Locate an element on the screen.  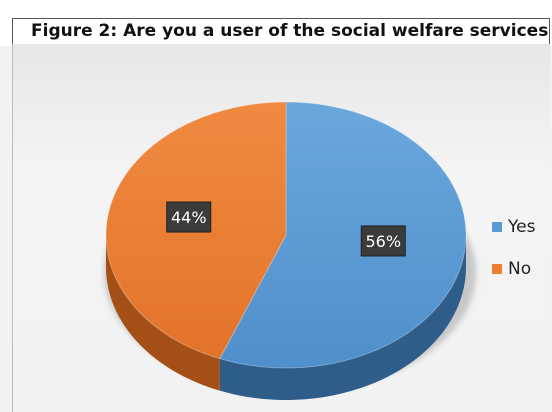
data-label-text-yes: 56% is located at coordinates (383, 241).